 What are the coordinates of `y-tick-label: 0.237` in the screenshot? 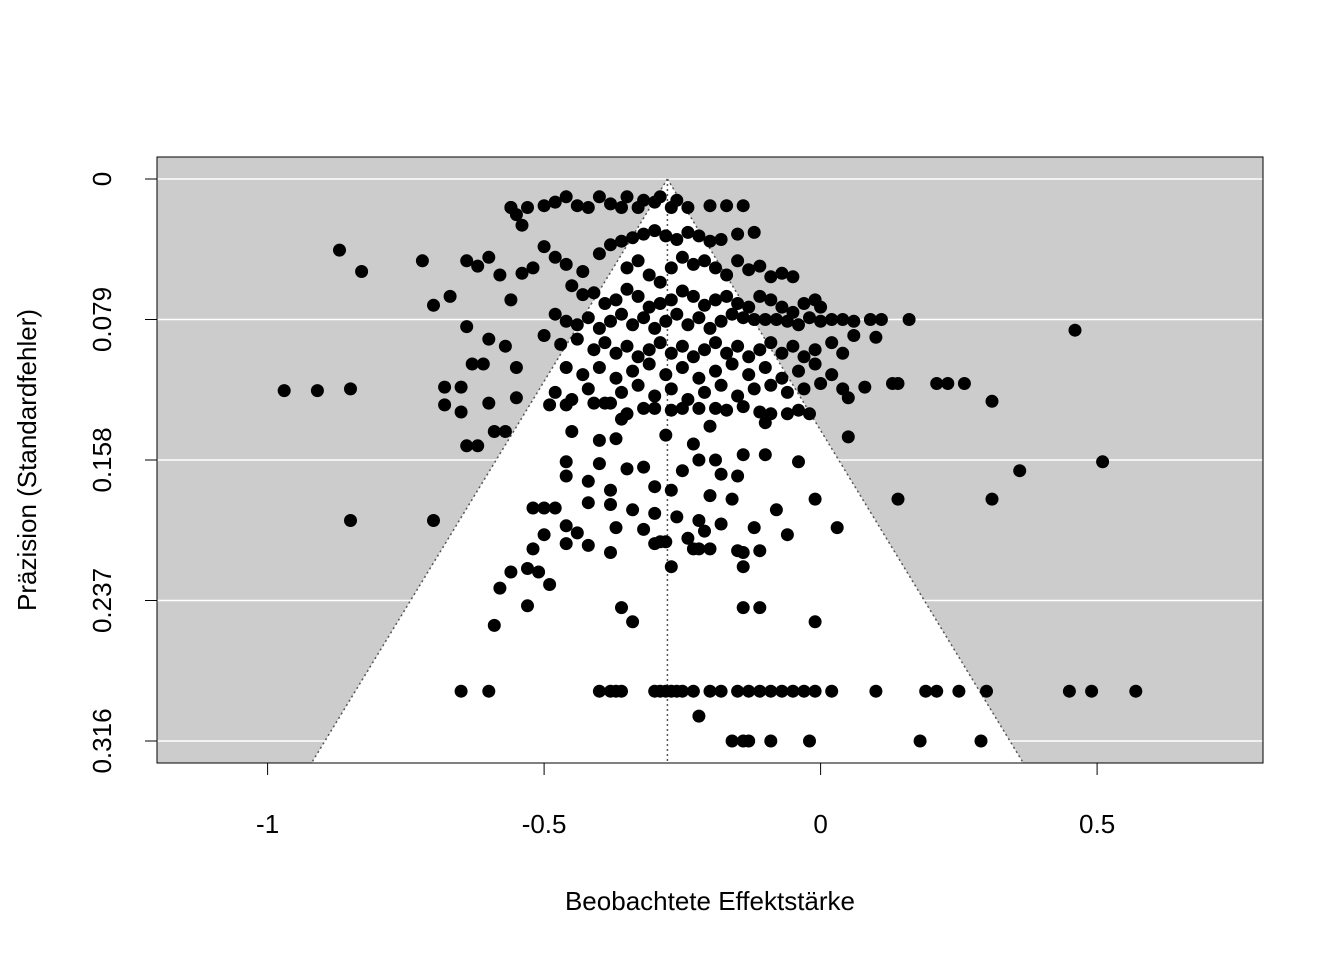 It's located at (102, 600).